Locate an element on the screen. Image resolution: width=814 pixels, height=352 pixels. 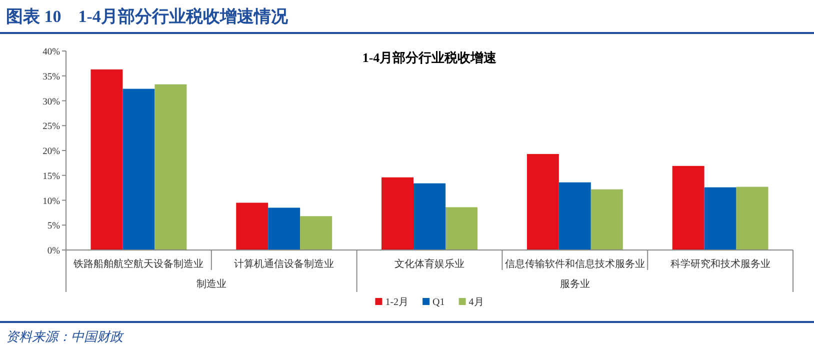
x-tick-label: 信息传输软件和信息技术服务业 is located at coordinates (574, 264).